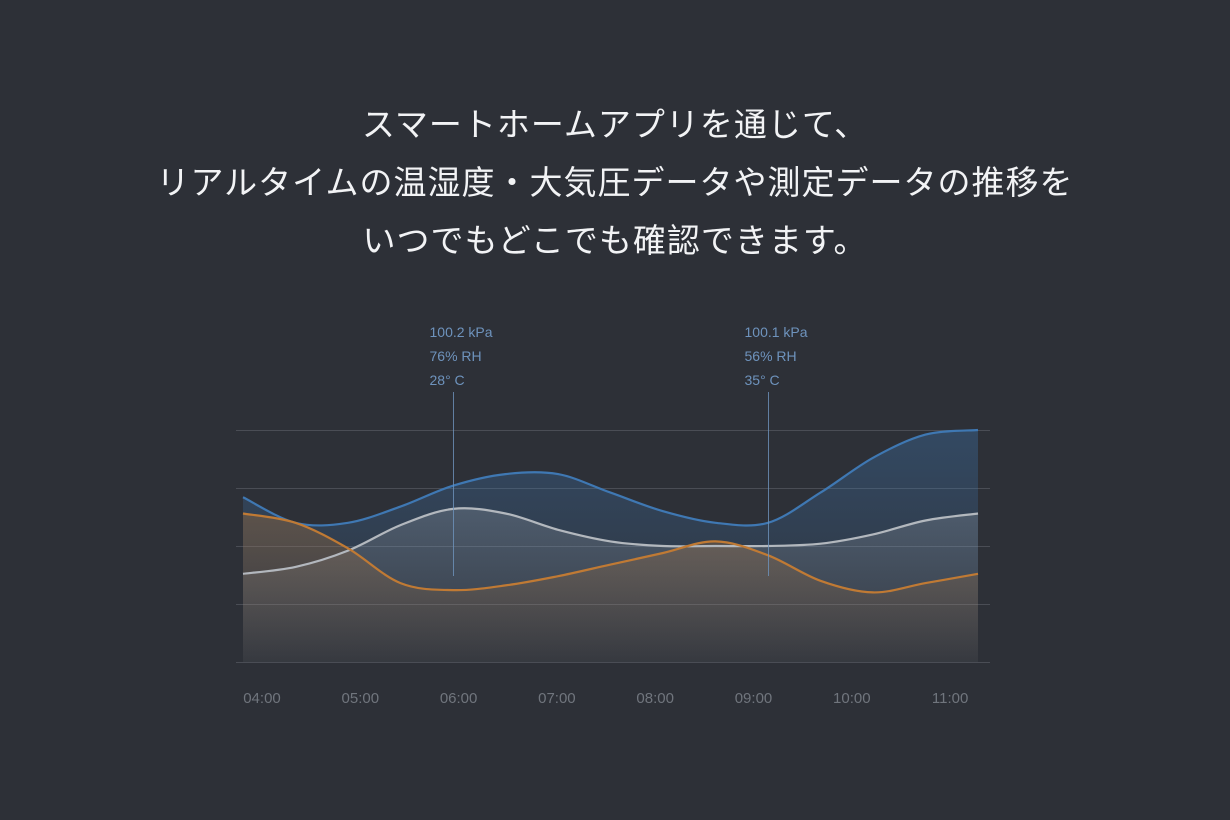 Image resolution: width=1230 pixels, height=820 pixels. I want to click on series-lines, so click(610, 511).